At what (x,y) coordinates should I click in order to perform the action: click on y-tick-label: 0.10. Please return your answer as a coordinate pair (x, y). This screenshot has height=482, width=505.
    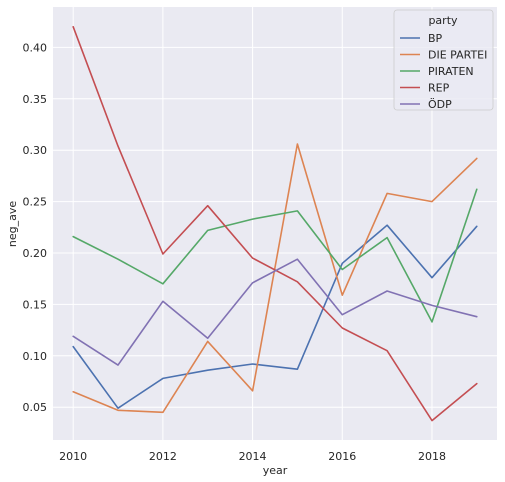
    Looking at the image, I should click on (35, 356).